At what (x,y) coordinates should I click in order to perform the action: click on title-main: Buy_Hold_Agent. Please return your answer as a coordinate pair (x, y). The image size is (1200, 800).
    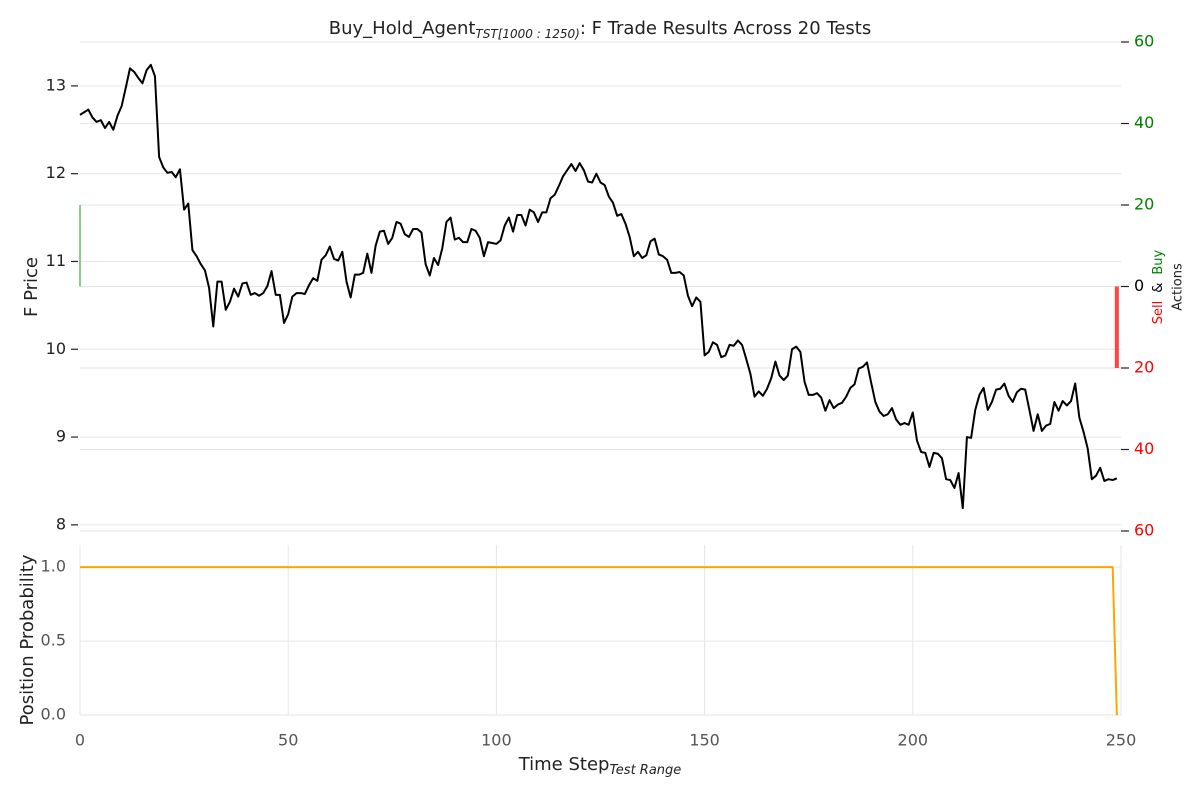
    Looking at the image, I should click on (402, 28).